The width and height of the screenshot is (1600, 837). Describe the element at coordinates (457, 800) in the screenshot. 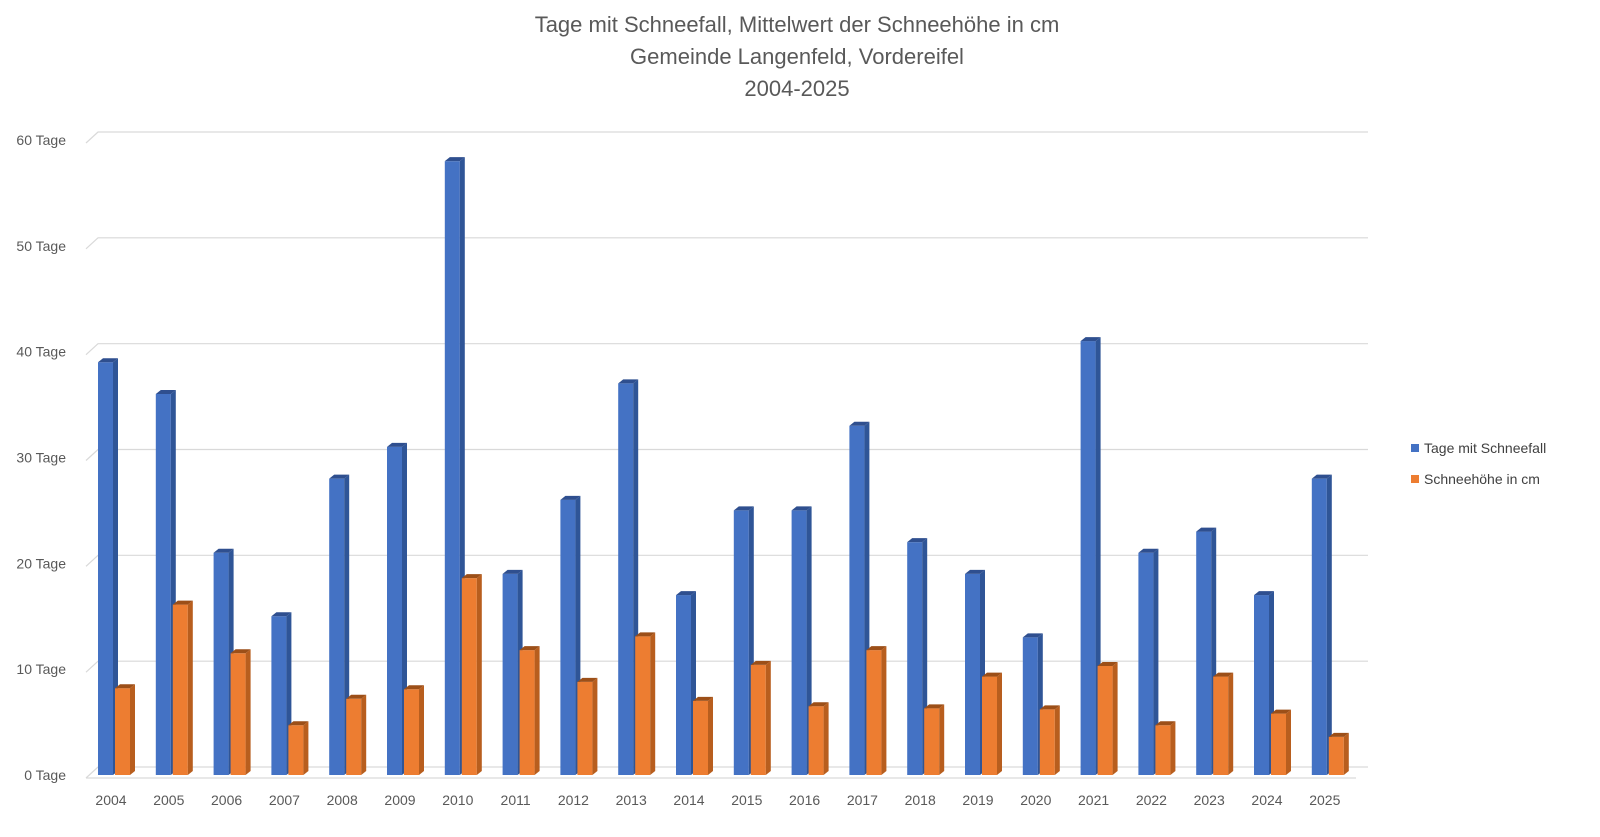

I see `x-tick-label: 2010` at that location.